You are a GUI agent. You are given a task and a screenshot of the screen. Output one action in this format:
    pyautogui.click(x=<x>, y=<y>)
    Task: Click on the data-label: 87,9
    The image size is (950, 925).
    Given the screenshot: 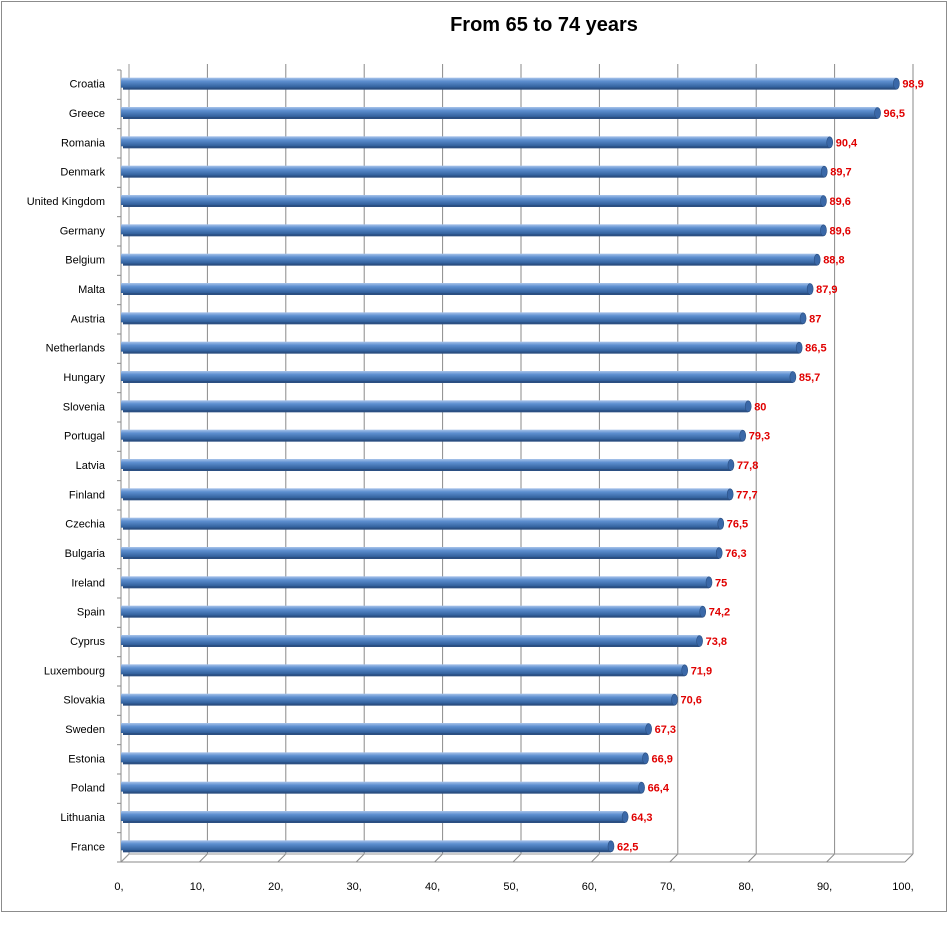 What is the action you would take?
    pyautogui.click(x=826, y=290)
    